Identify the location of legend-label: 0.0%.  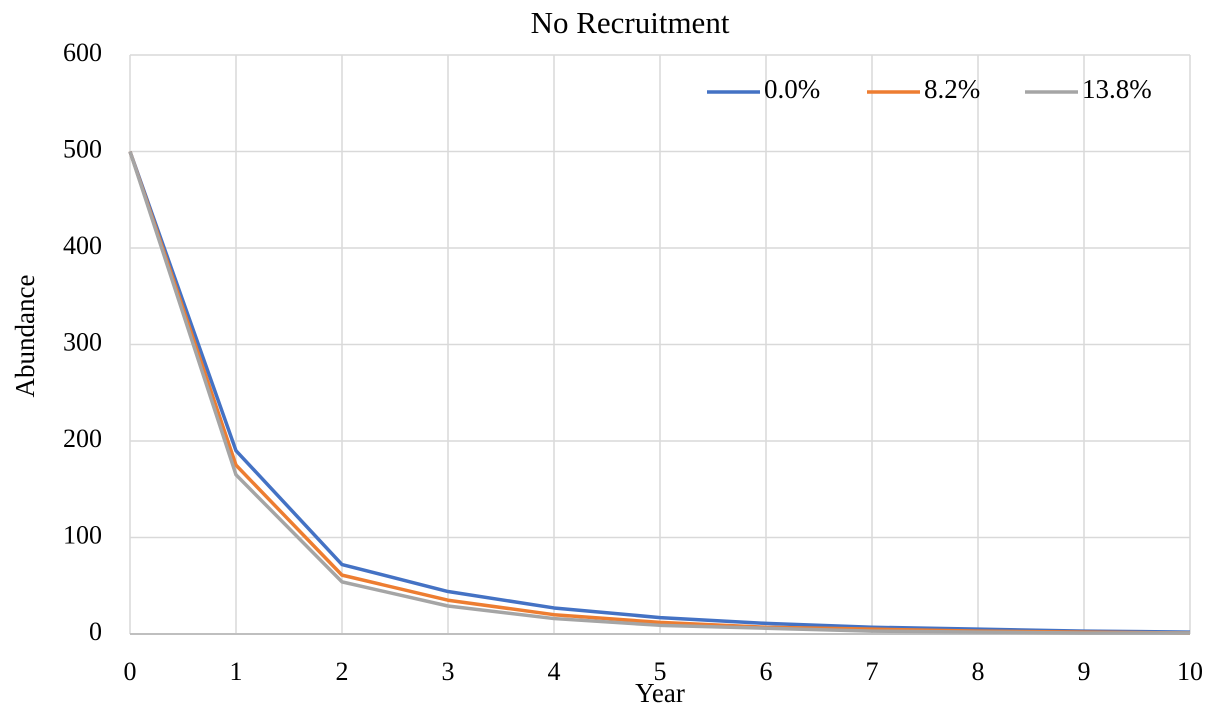
(792, 89).